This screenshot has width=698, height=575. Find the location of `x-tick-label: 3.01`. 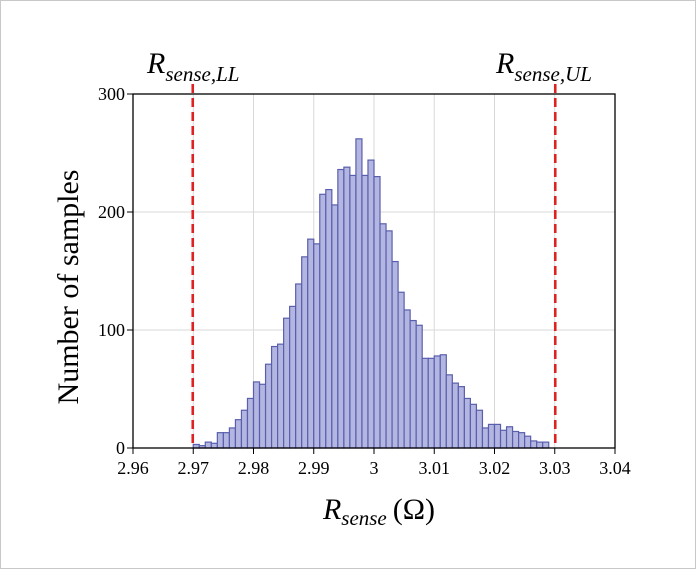

x-tick-label: 3.01 is located at coordinates (435, 468).